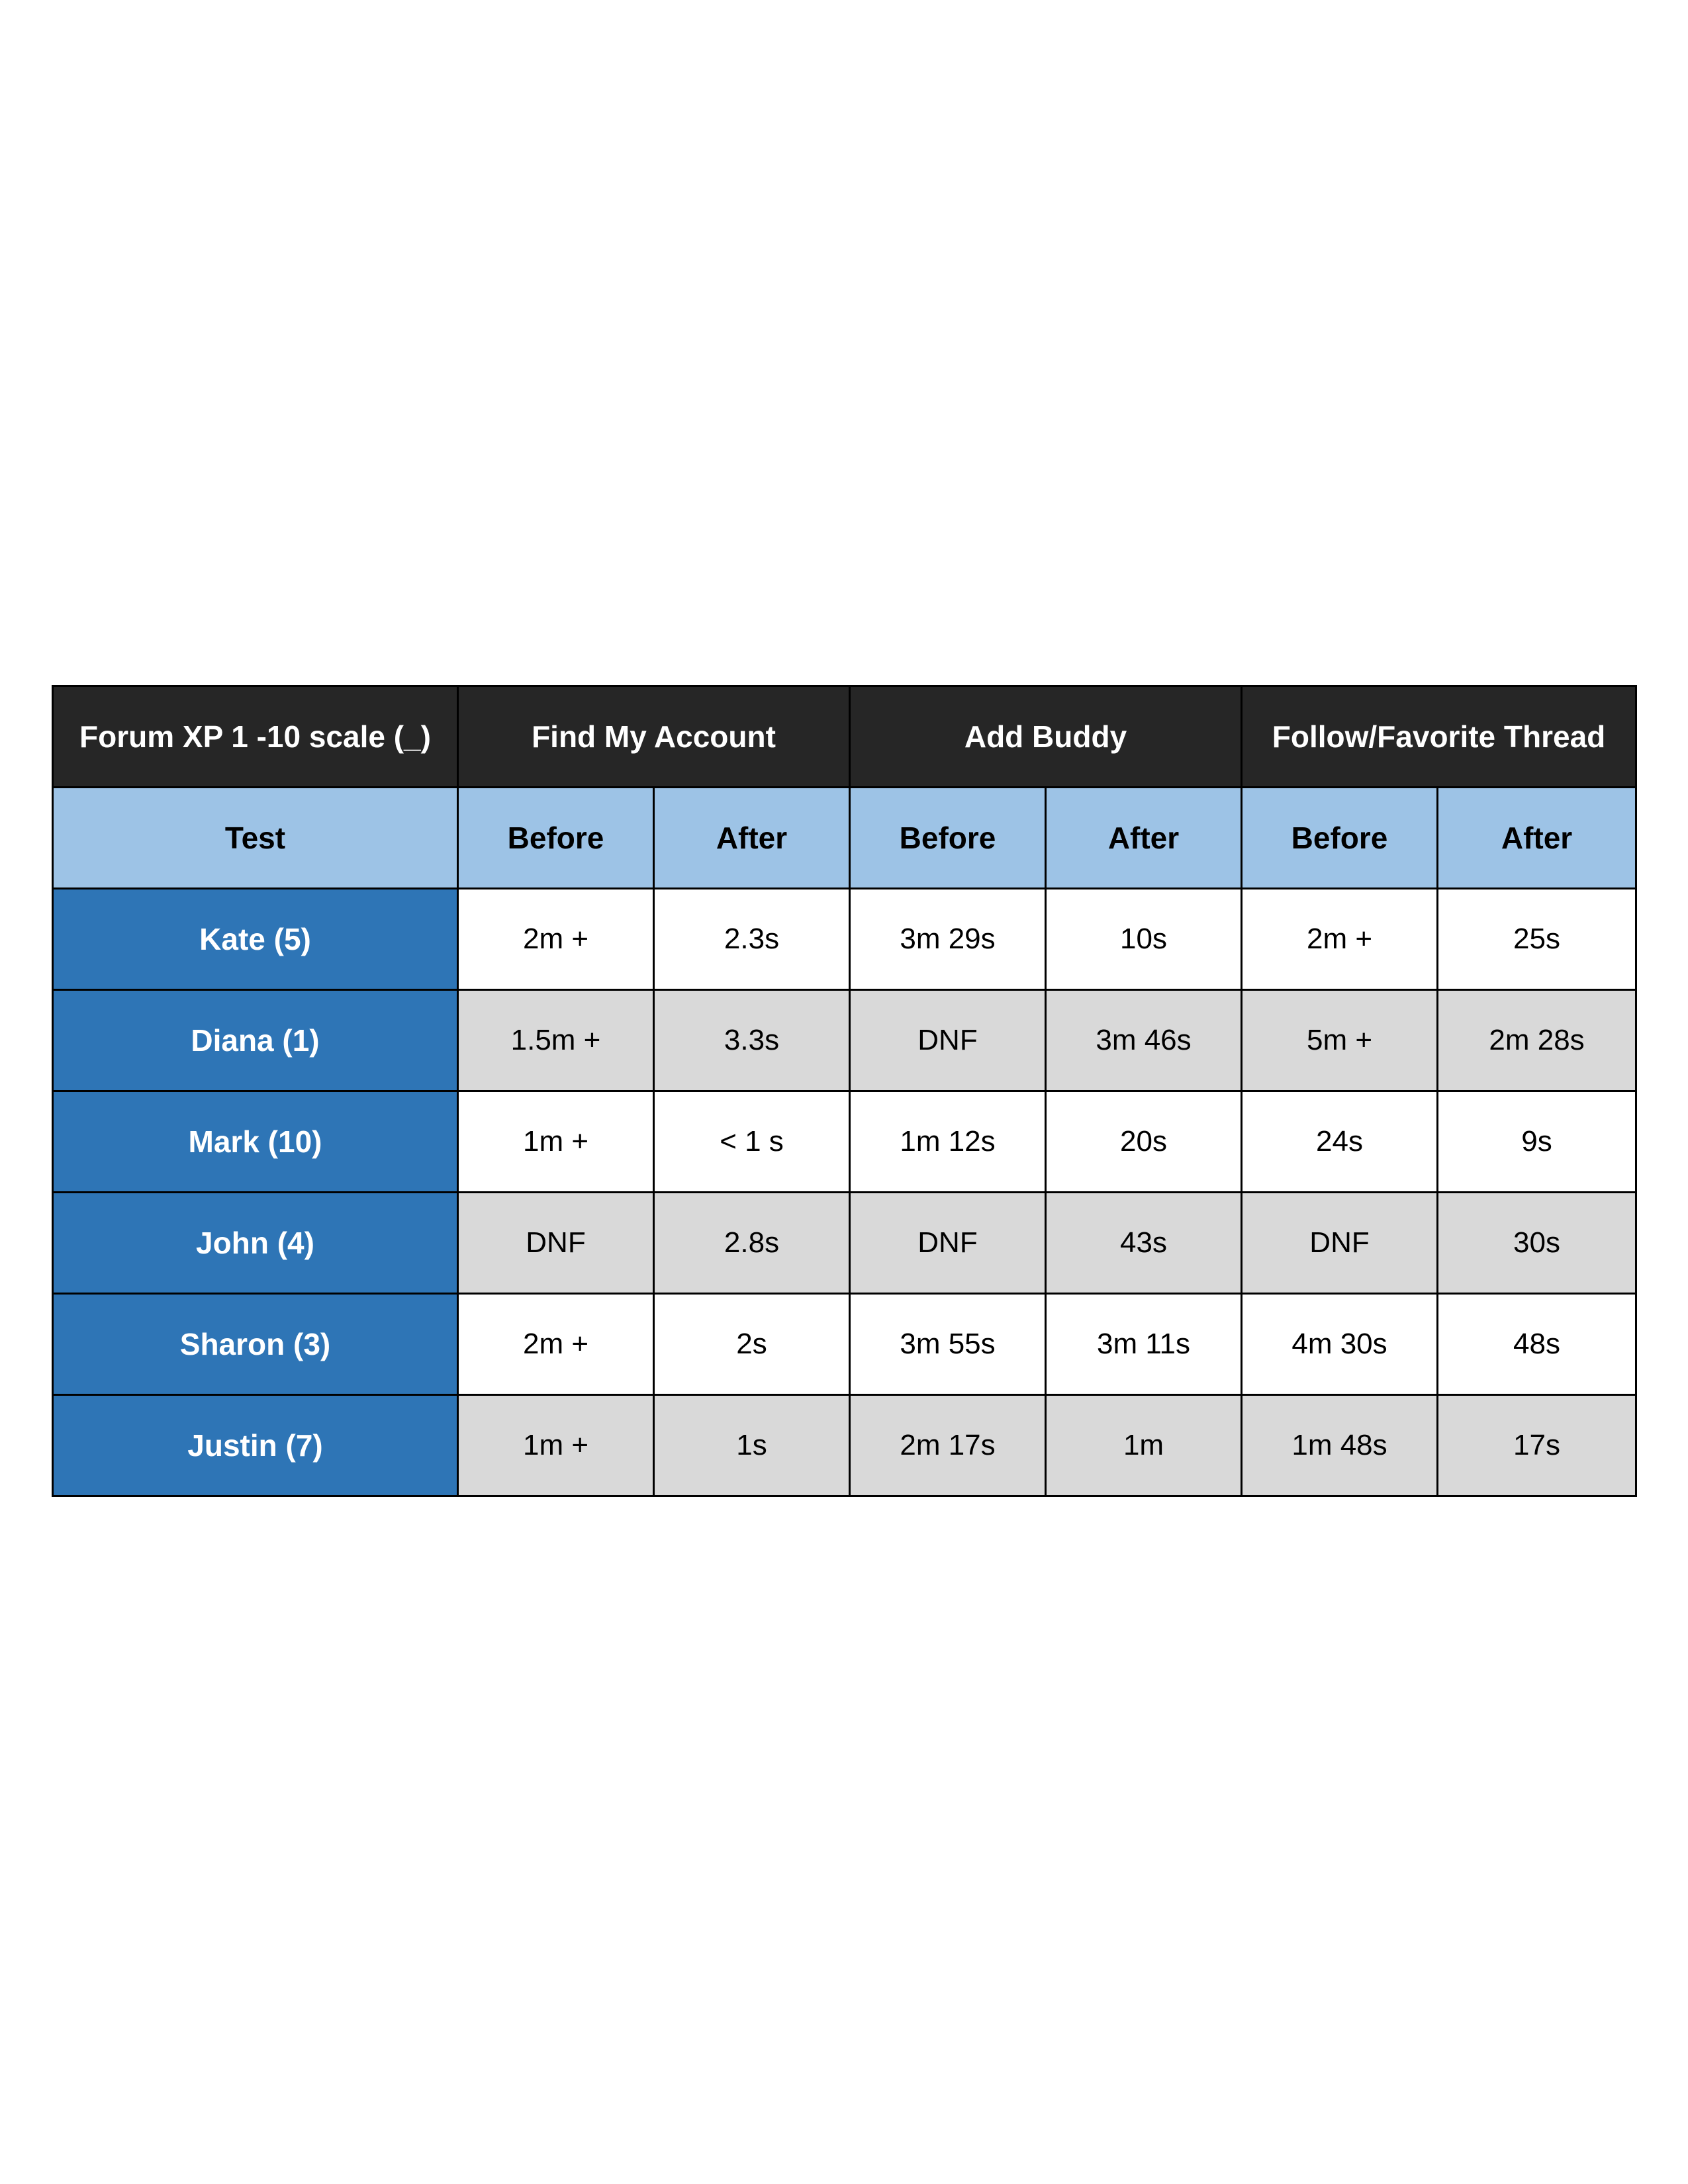 This screenshot has width=1688, height=2184. I want to click on table-cell: 1m, so click(1143, 1445).